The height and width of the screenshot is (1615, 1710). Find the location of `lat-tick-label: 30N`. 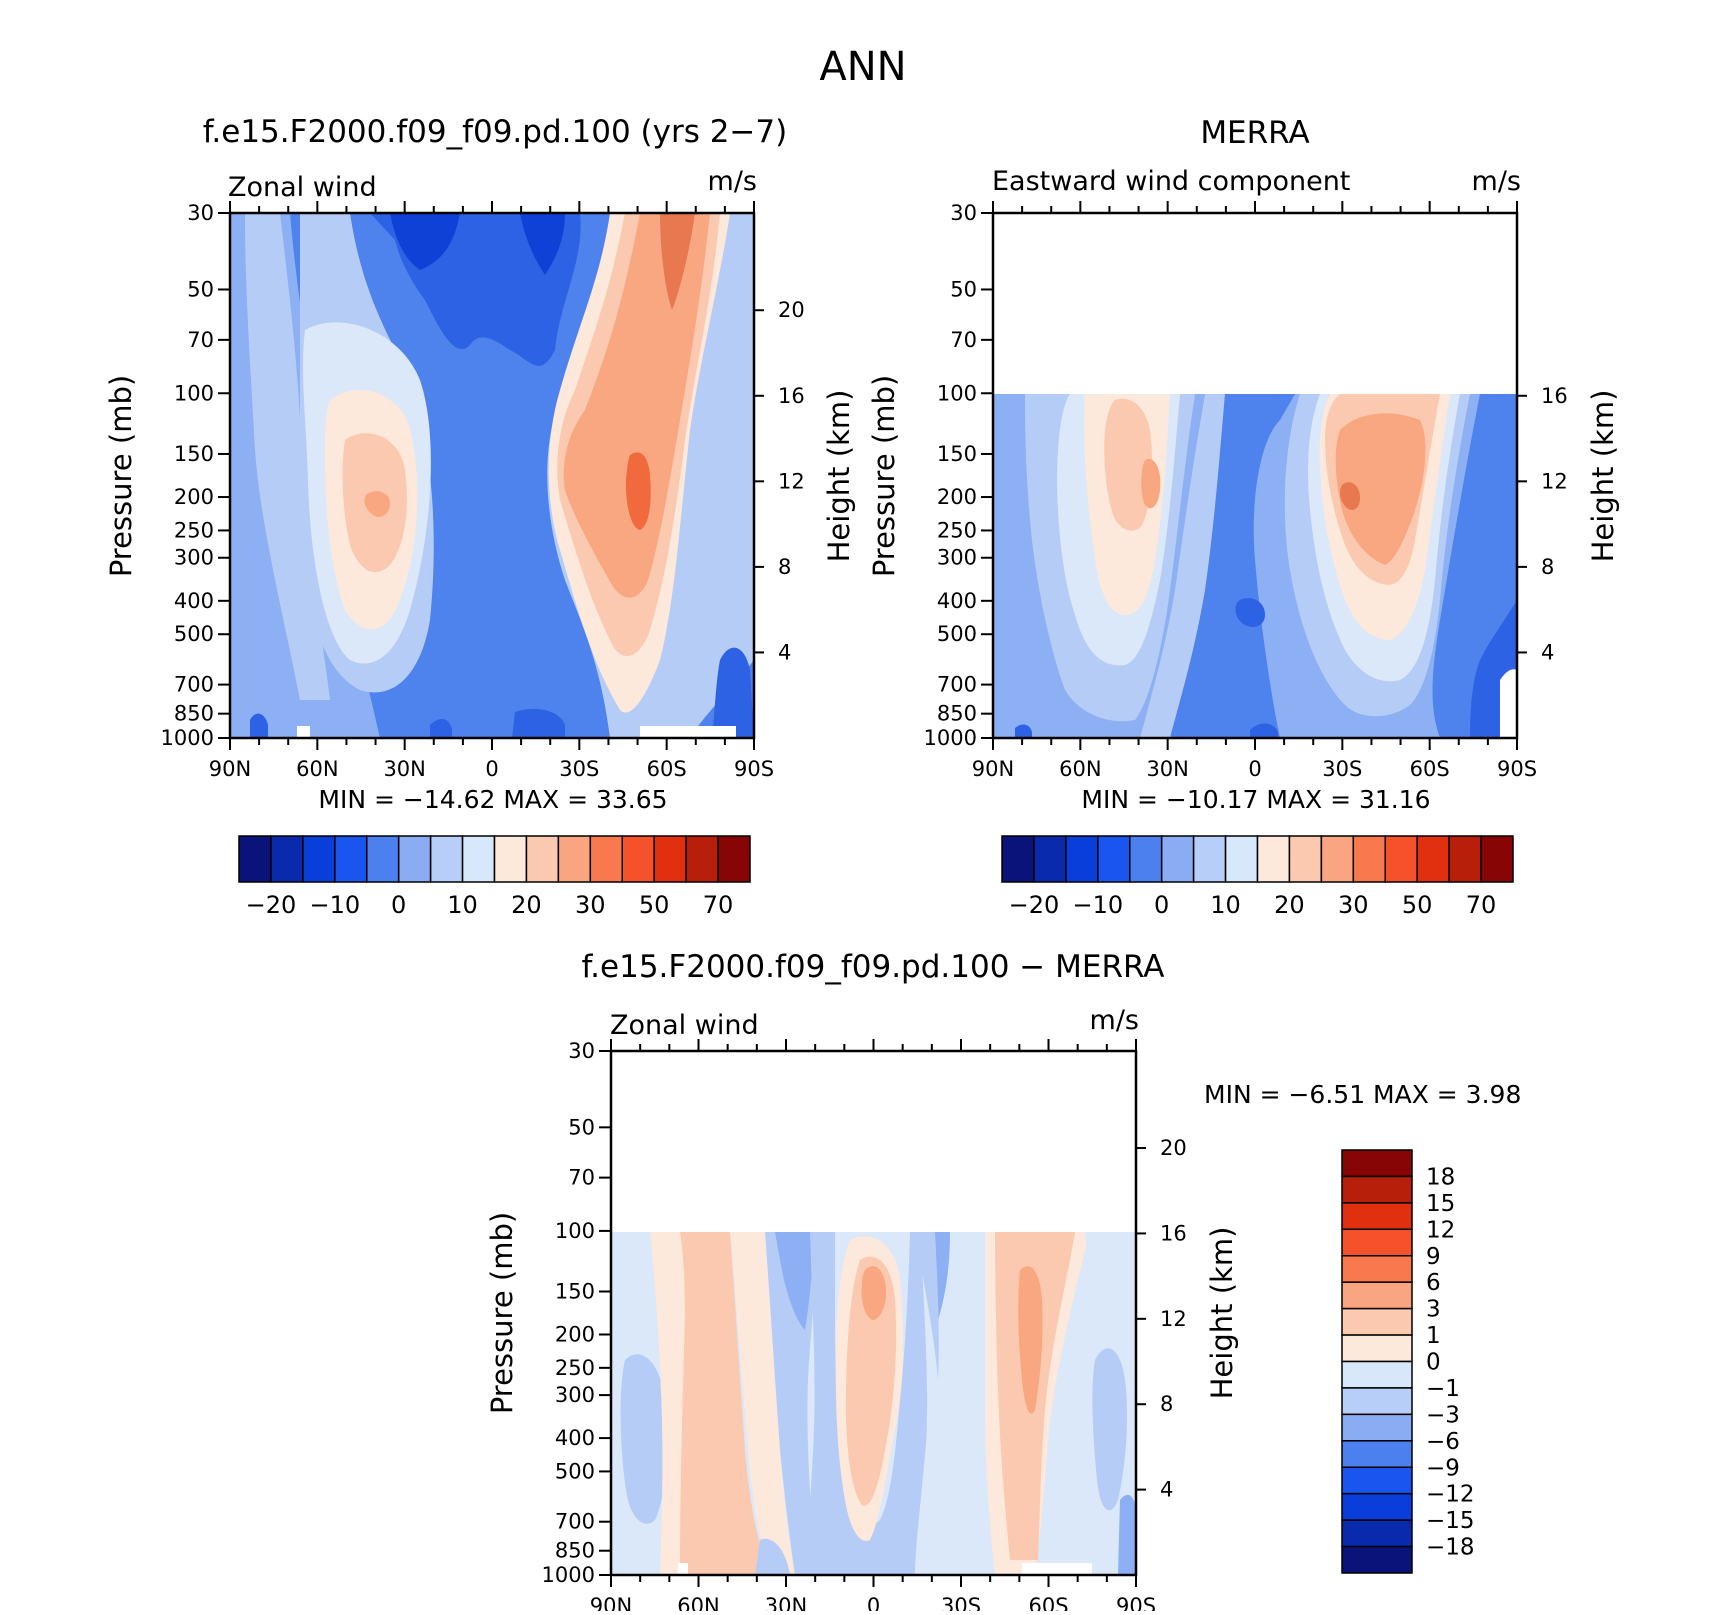

lat-tick-label: 30N is located at coordinates (1167, 769).